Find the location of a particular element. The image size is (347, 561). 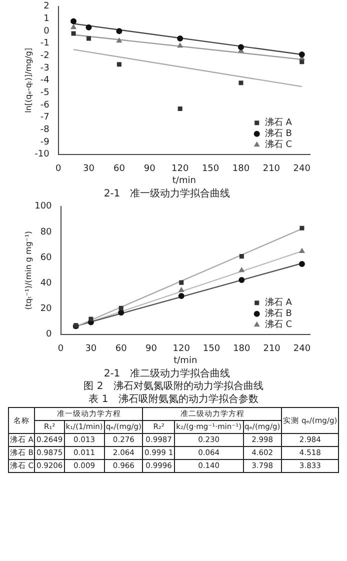

y-tick-label: 80 is located at coordinates (46, 232).